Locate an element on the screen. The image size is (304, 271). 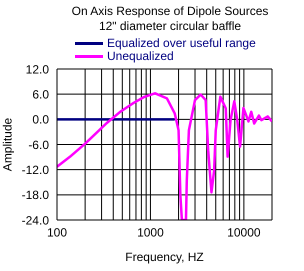
chart-title: On Axis Response of Dipole Sources is located at coordinates (170, 11).